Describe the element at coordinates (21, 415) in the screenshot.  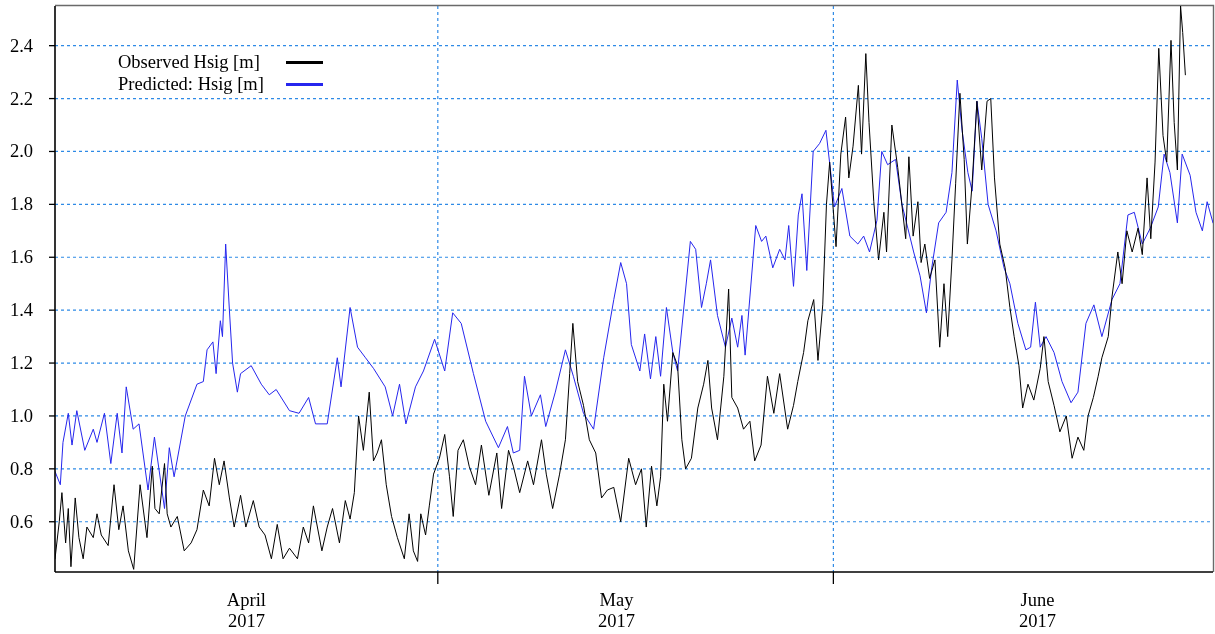
I see `y-tick-label: 1.0` at that location.